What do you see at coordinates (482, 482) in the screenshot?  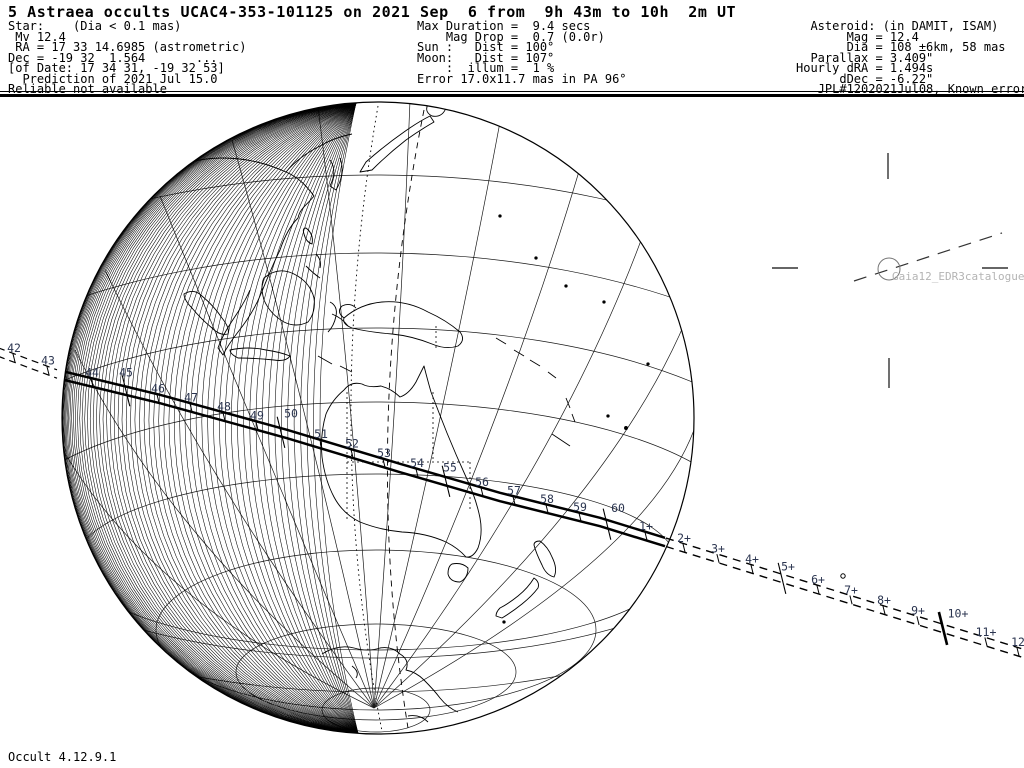 I see `path-minute-label: 56` at bounding box center [482, 482].